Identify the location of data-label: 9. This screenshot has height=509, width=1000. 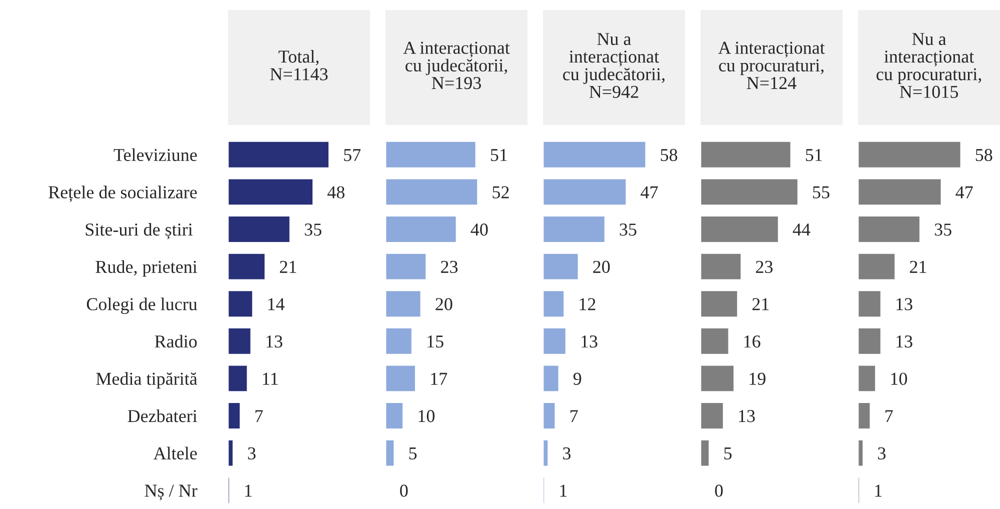
(577, 378).